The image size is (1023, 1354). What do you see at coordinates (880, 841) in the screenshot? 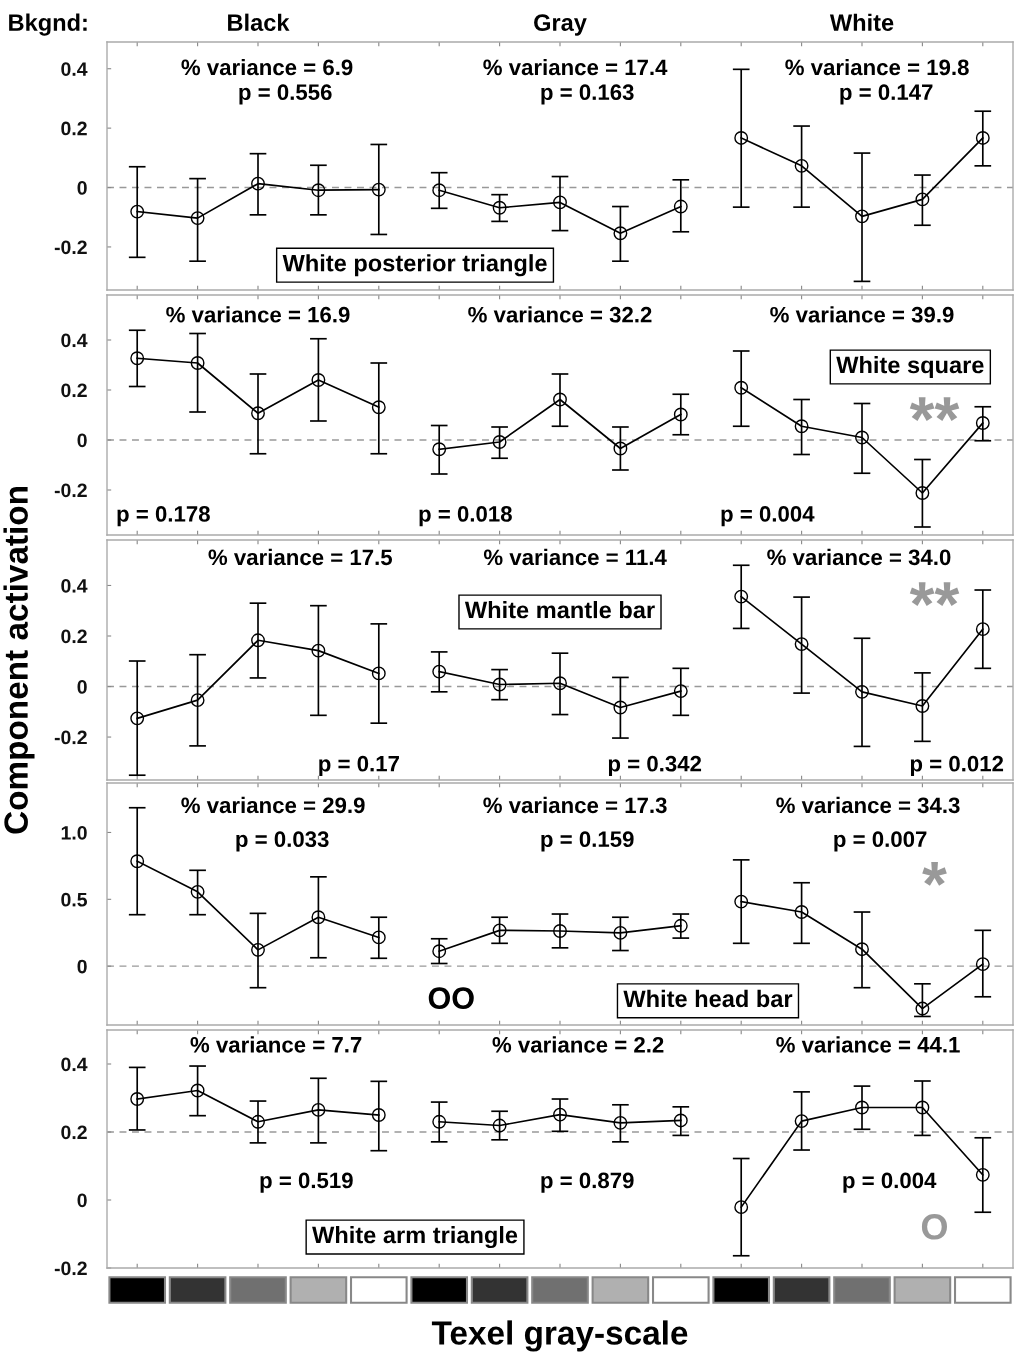
I see `annotation: p = 0.007` at bounding box center [880, 841].